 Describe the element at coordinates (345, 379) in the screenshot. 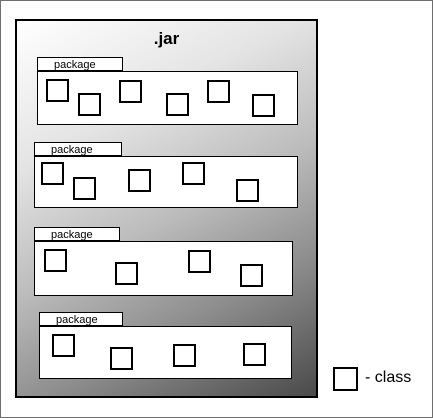

I see `legend-class-icon` at that location.